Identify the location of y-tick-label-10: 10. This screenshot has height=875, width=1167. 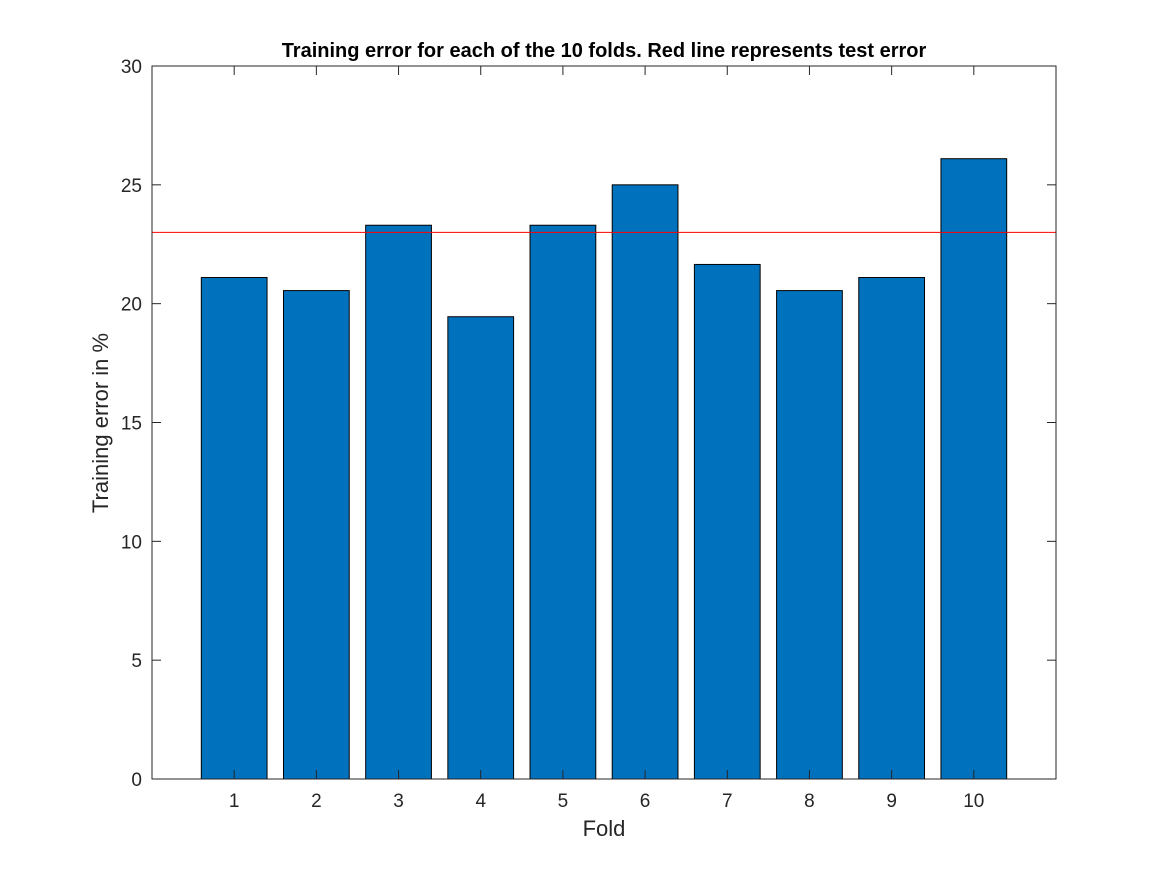
(131, 542).